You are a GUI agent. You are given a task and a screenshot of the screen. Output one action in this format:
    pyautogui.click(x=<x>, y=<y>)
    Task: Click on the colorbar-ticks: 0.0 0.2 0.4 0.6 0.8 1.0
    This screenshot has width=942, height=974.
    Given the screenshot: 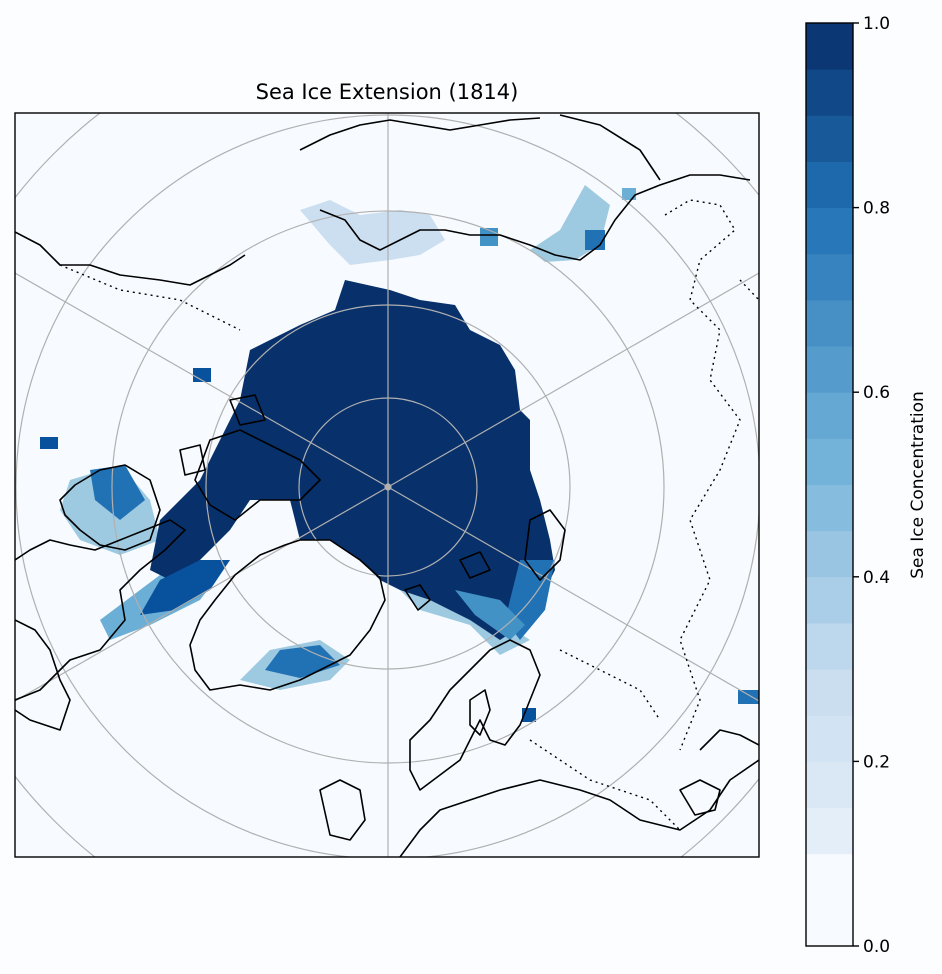 What is the action you would take?
    pyautogui.click(x=871, y=485)
    